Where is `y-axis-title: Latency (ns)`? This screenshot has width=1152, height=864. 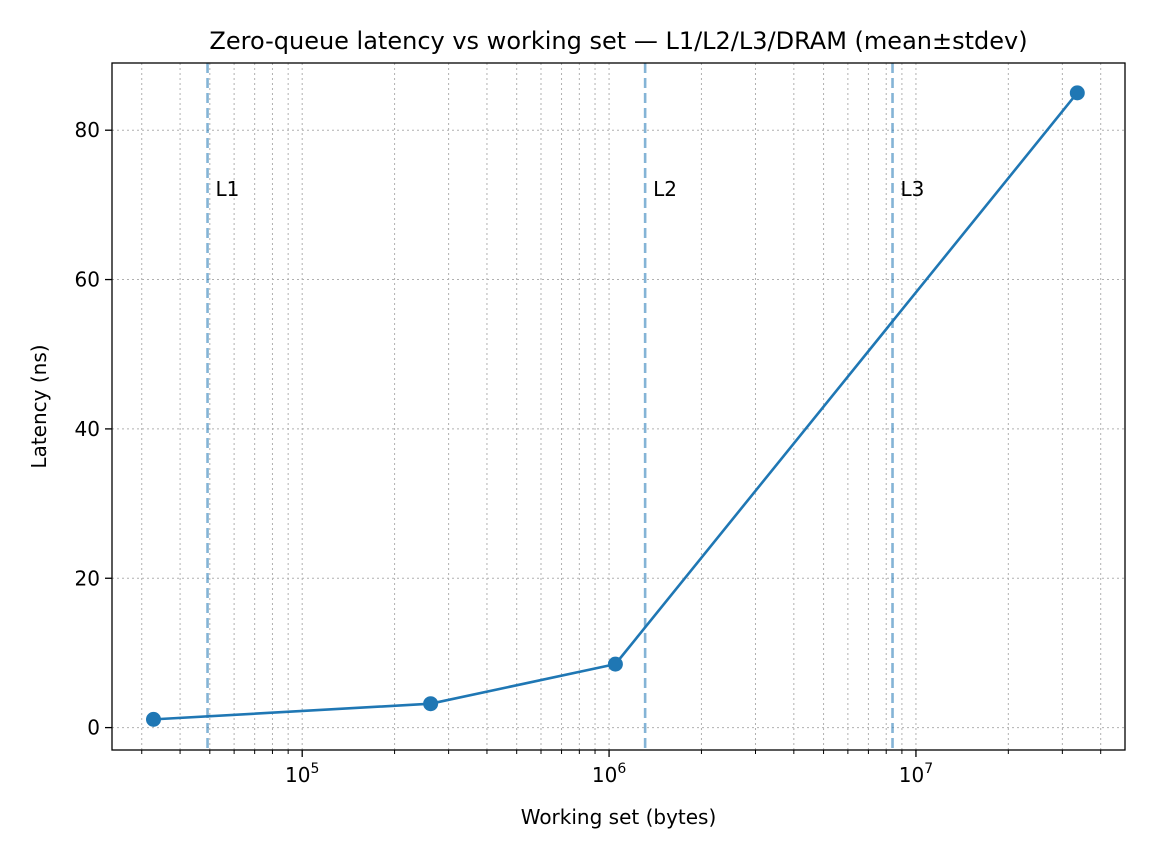 y-axis-title: Latency (ns) is located at coordinates (39, 406).